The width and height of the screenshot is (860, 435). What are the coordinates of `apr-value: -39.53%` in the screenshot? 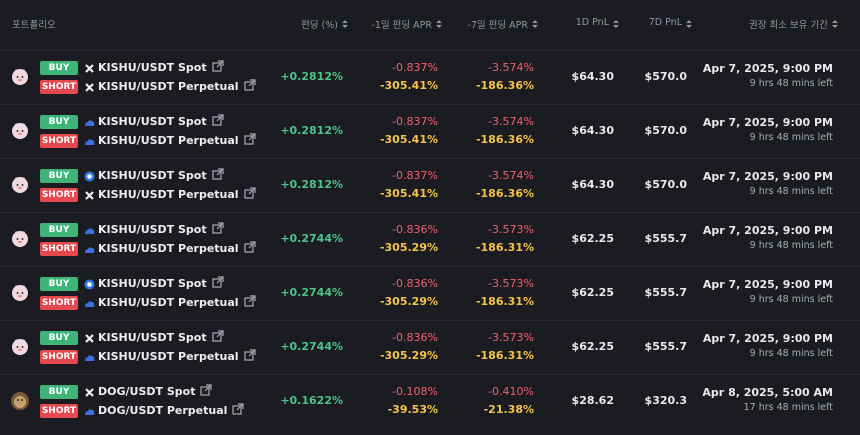 It's located at (412, 409).